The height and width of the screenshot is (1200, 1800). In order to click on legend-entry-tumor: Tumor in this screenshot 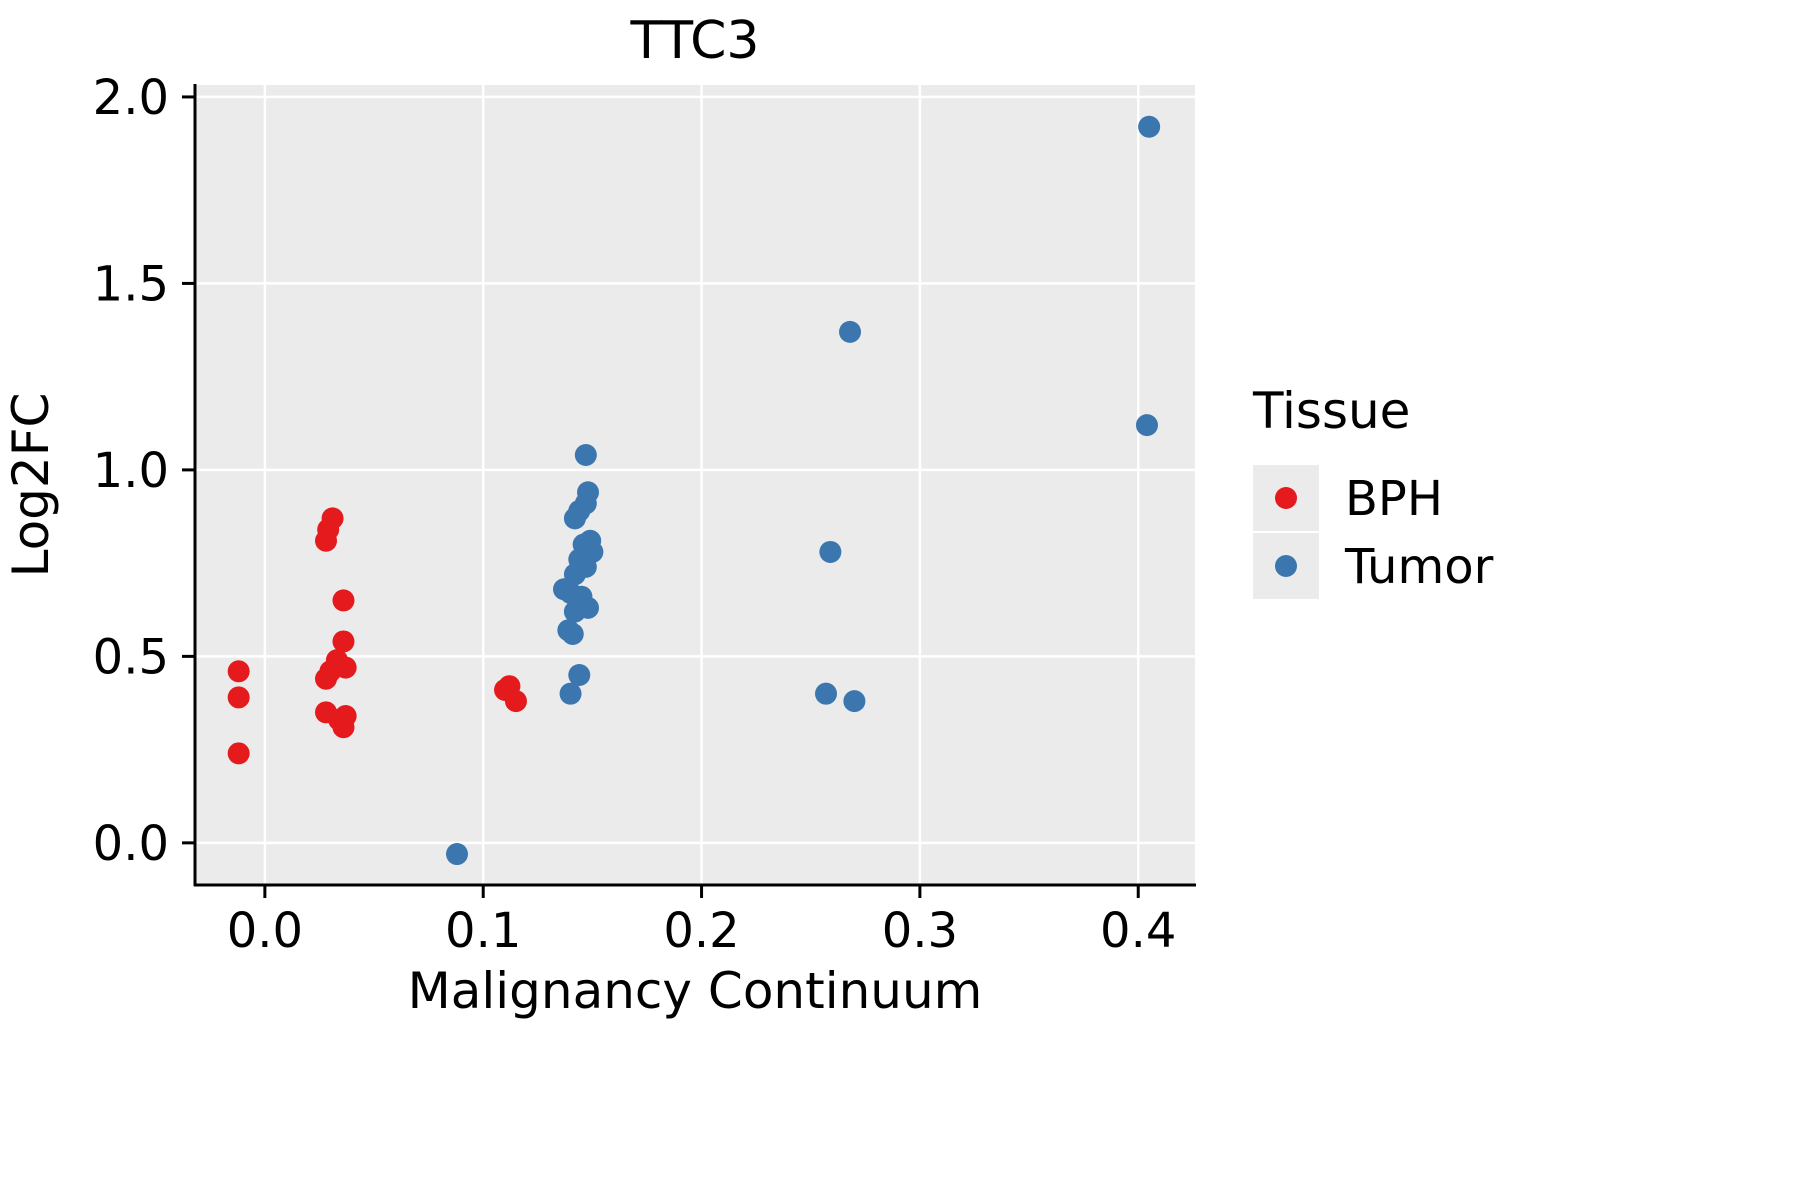, I will do `click(1373, 566)`.